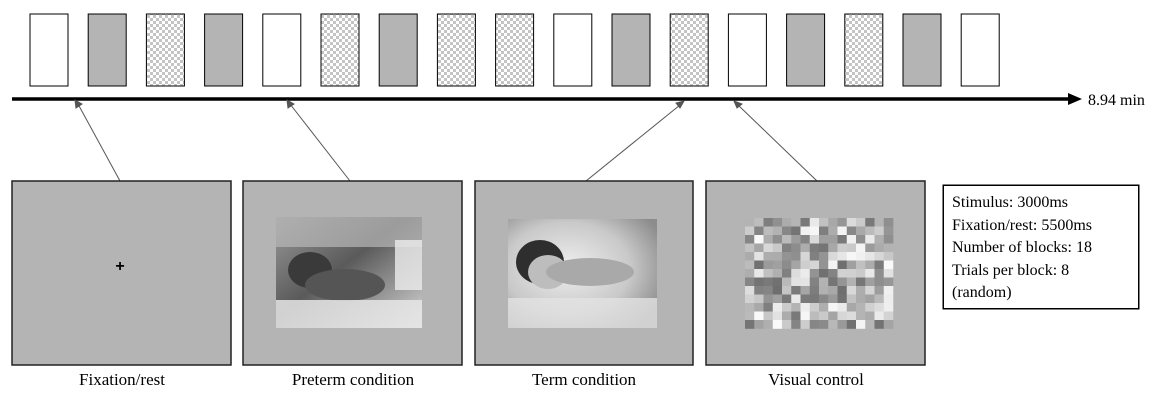 Image resolution: width=1169 pixels, height=393 pixels. I want to click on caption-fixation: Fixation/rest, so click(122, 379).